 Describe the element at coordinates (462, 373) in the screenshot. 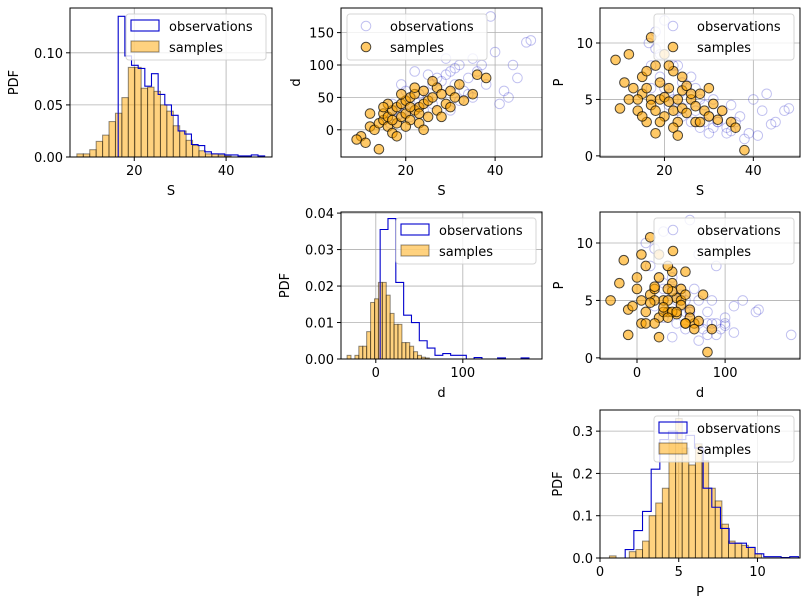

I see `x-tick-label: 100` at that location.